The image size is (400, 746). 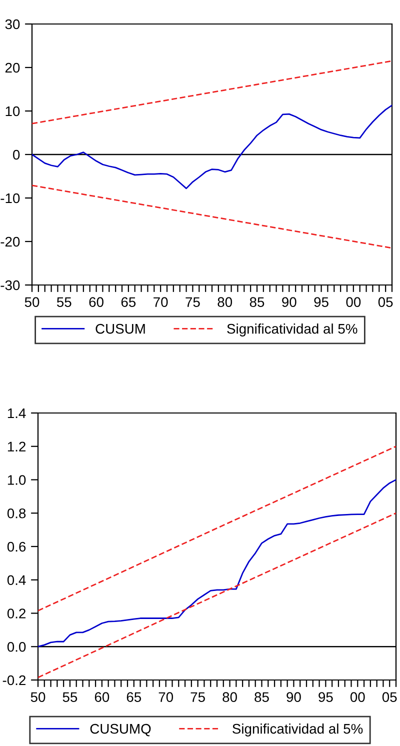 What do you see at coordinates (12, 24) in the screenshot?
I see `y-tick-label: 30` at bounding box center [12, 24].